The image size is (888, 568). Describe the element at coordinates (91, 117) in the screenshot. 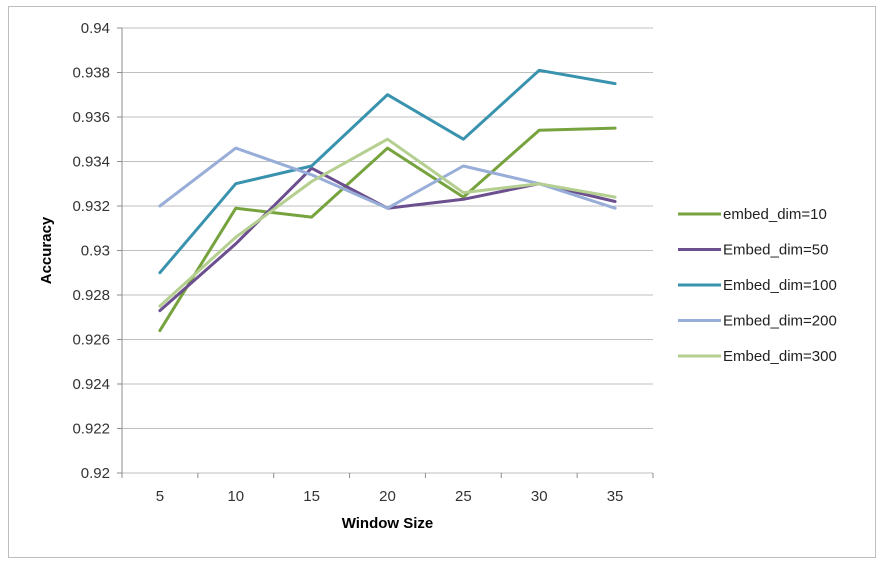

I see `y-tick-label: 0.936` at that location.